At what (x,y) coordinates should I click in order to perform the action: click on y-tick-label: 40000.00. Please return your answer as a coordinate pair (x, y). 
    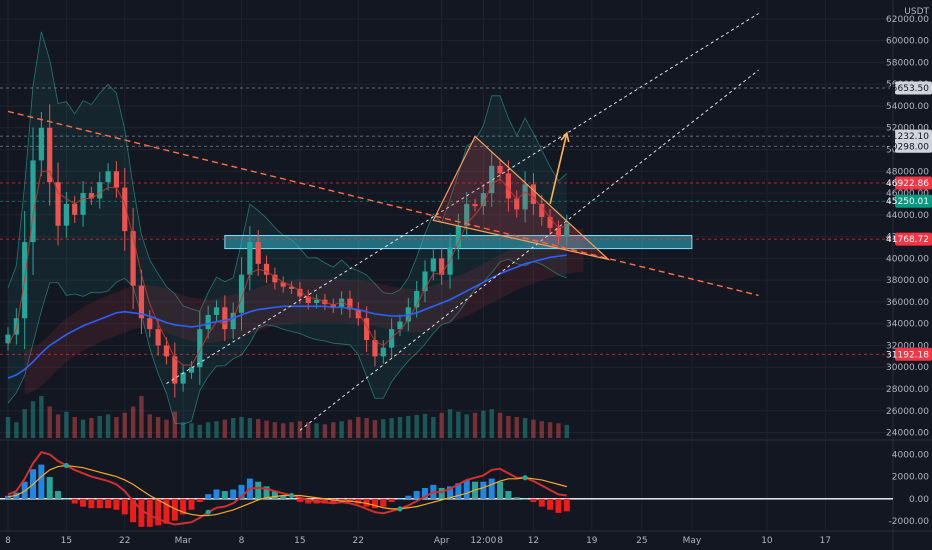
    Looking at the image, I should click on (907, 259).